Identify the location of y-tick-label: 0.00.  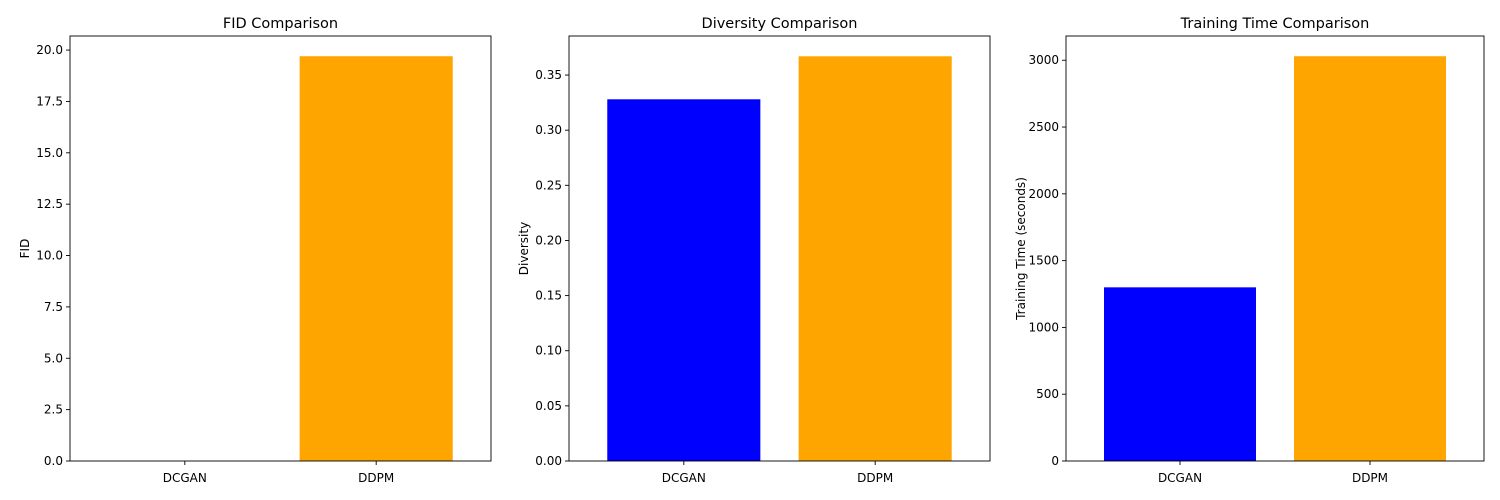
(548, 461).